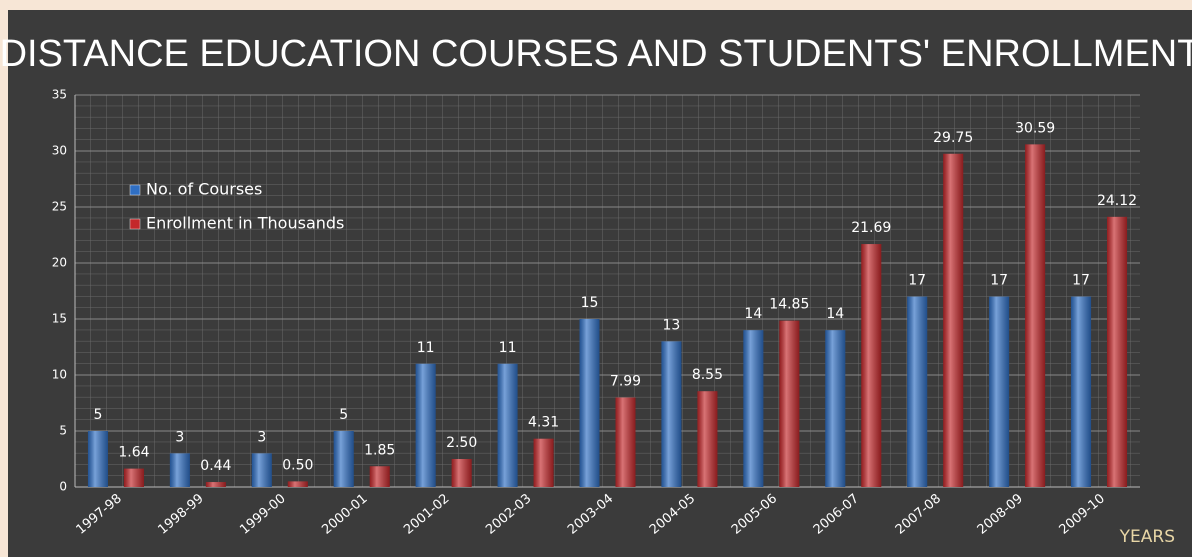 The width and height of the screenshot is (1192, 557). What do you see at coordinates (1035, 128) in the screenshot?
I see `data-label: 30.59` at bounding box center [1035, 128].